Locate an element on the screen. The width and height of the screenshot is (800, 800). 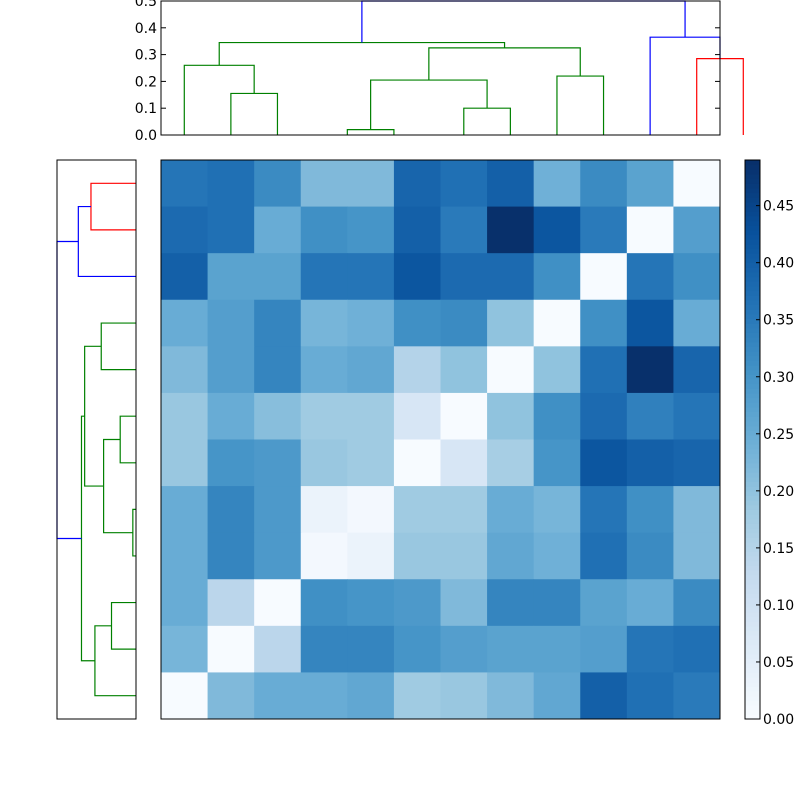
heatmap-cell-r4-c1 is located at coordinates (231, 370).